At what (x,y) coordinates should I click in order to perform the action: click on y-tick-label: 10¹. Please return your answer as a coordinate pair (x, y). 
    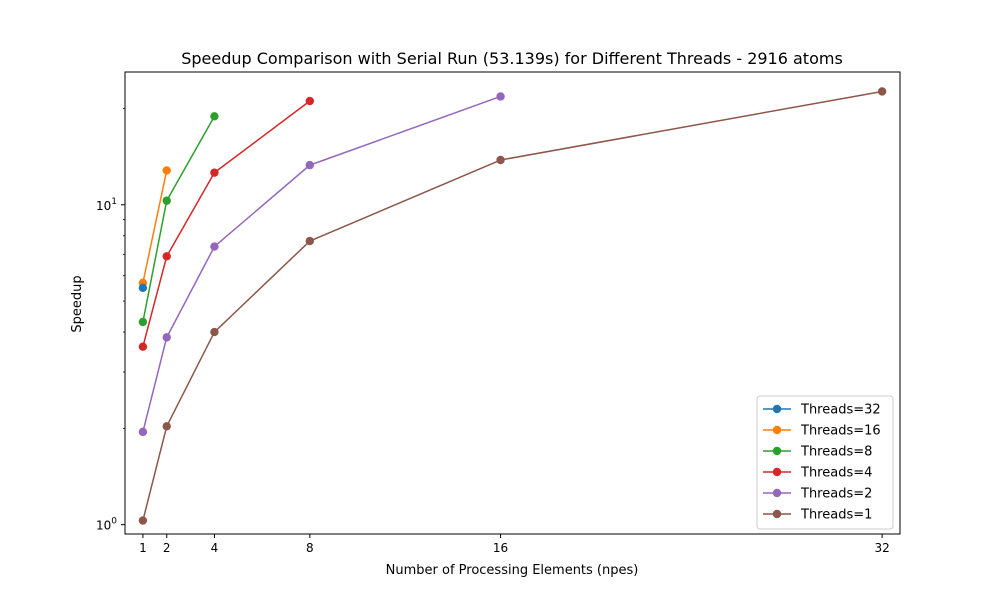
    Looking at the image, I should click on (106, 205).